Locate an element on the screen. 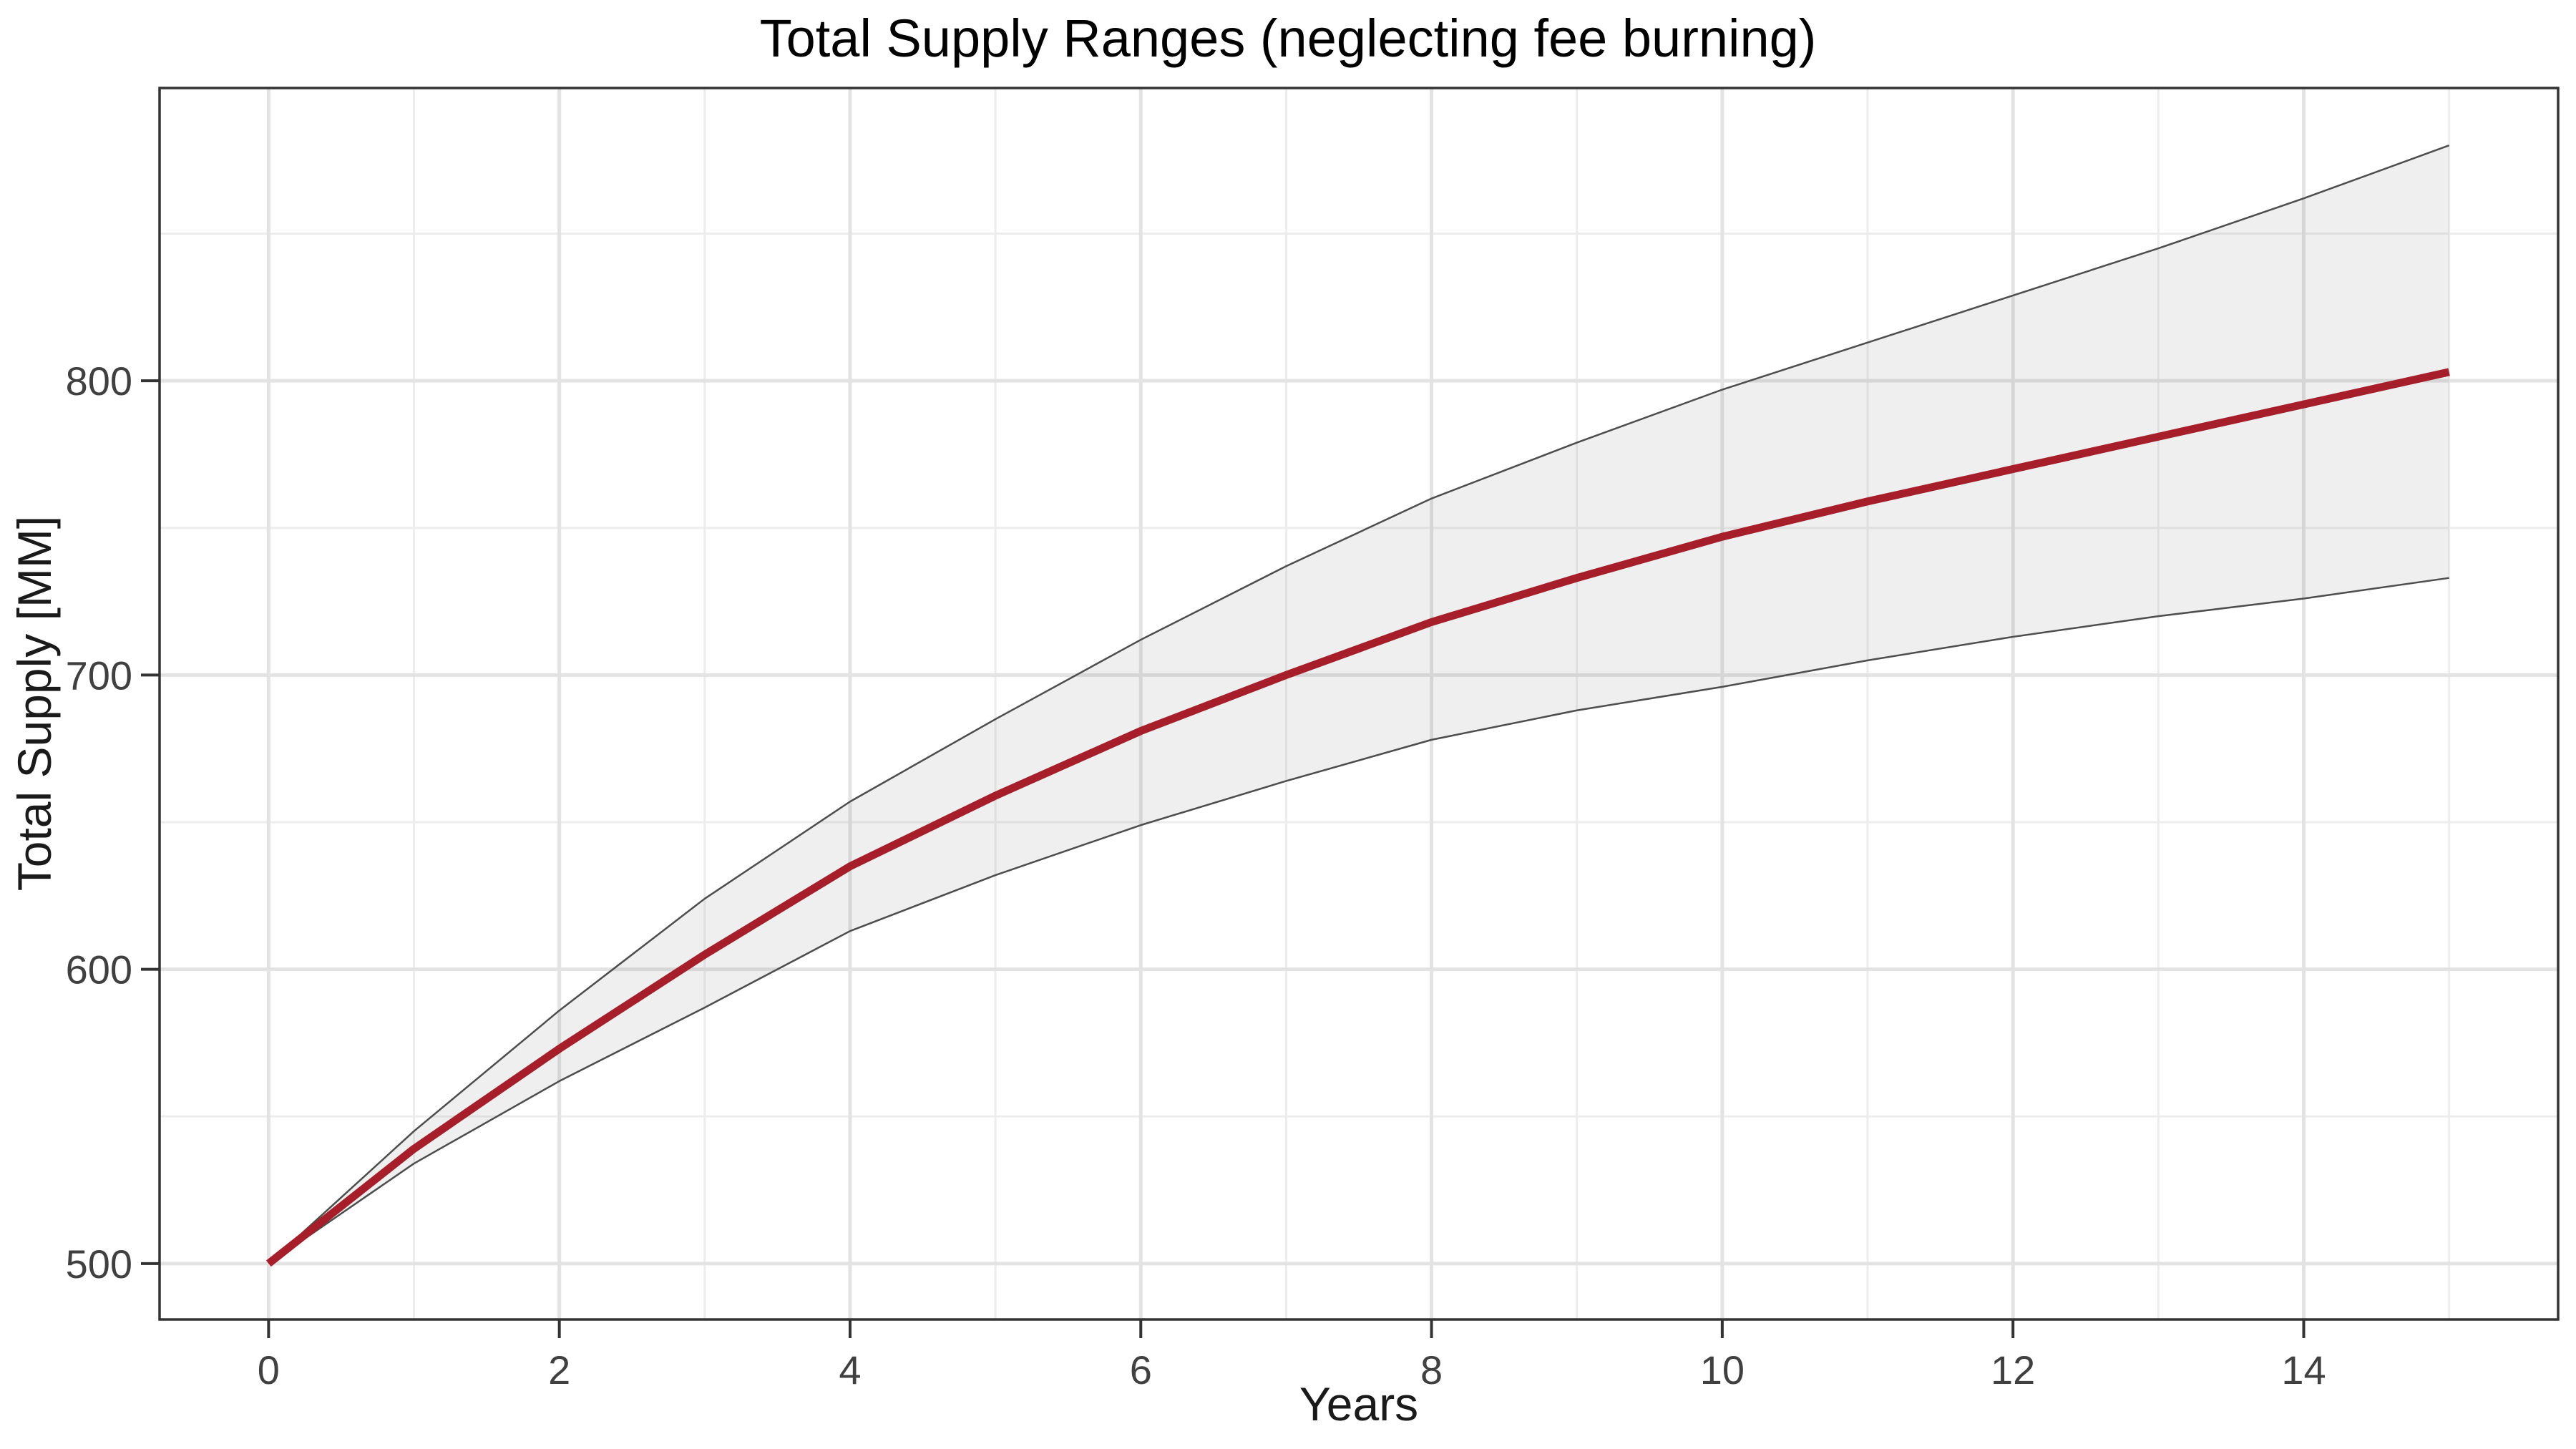  y-axis-title: Total Supply [MM] is located at coordinates (34, 703).